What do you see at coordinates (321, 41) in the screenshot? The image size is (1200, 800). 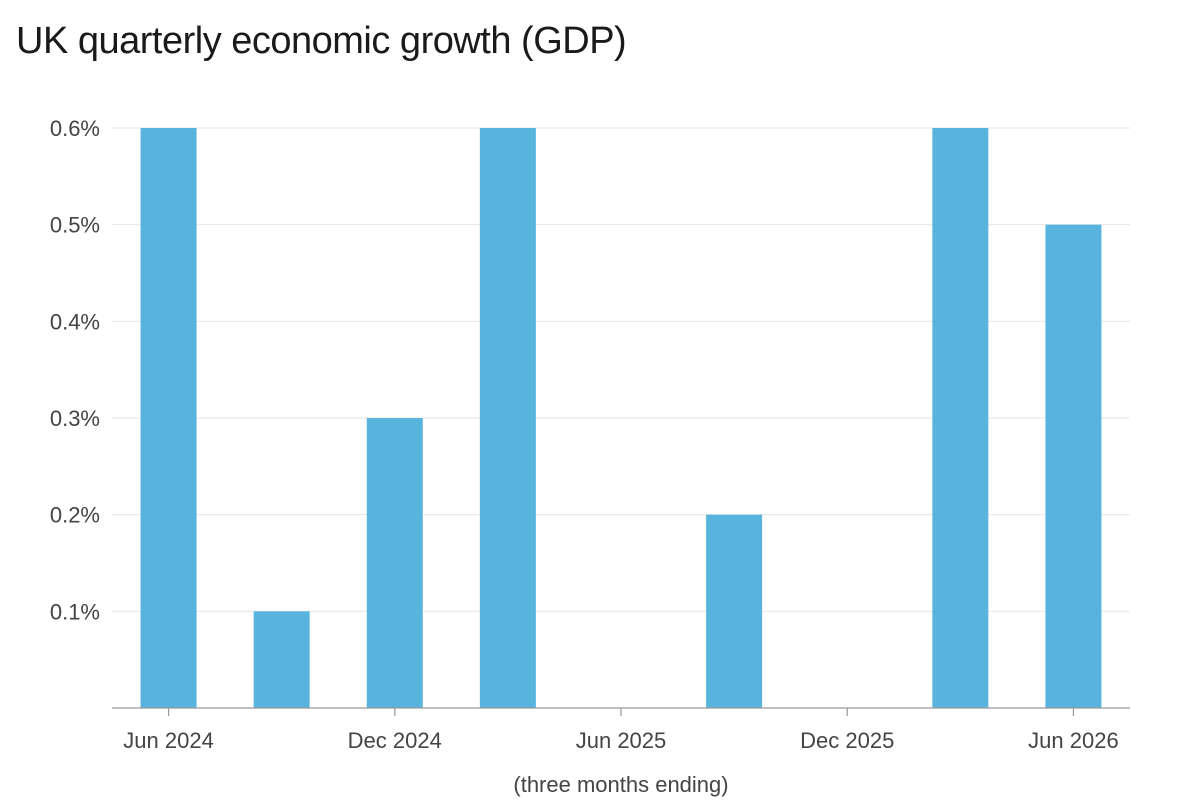 I see `chart-title: UK quarterly economic growth (GDP)` at bounding box center [321, 41].